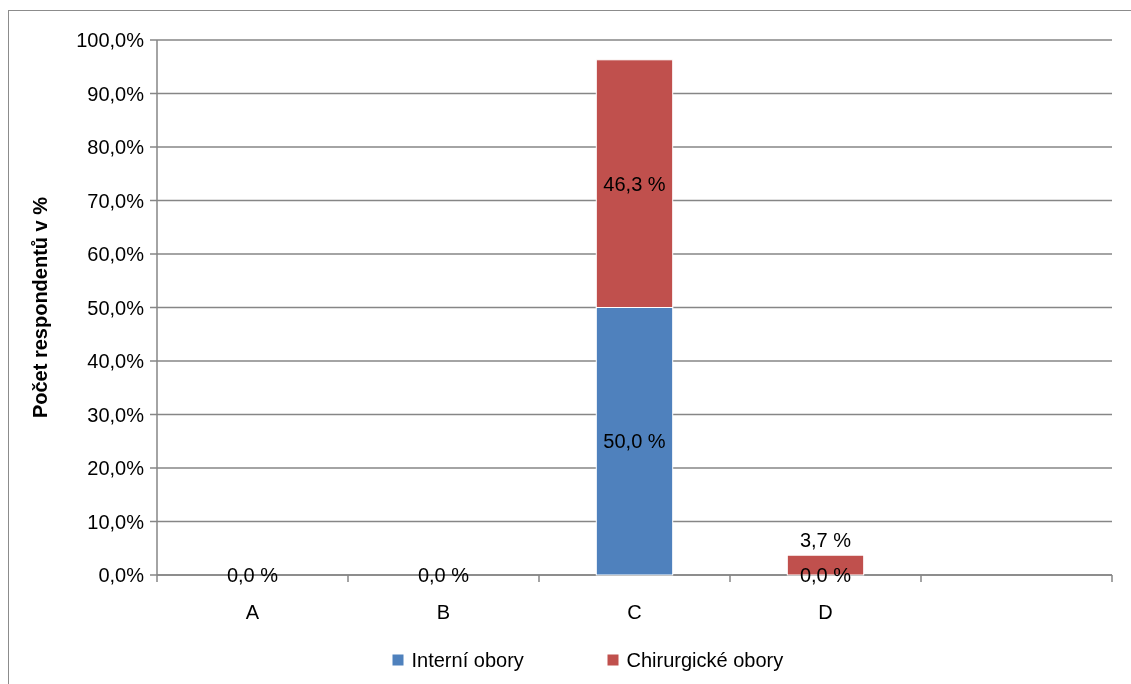 This screenshot has height=684, width=1131. Describe the element at coordinates (116, 147) in the screenshot. I see `y-tick-label: 80,0%` at that location.